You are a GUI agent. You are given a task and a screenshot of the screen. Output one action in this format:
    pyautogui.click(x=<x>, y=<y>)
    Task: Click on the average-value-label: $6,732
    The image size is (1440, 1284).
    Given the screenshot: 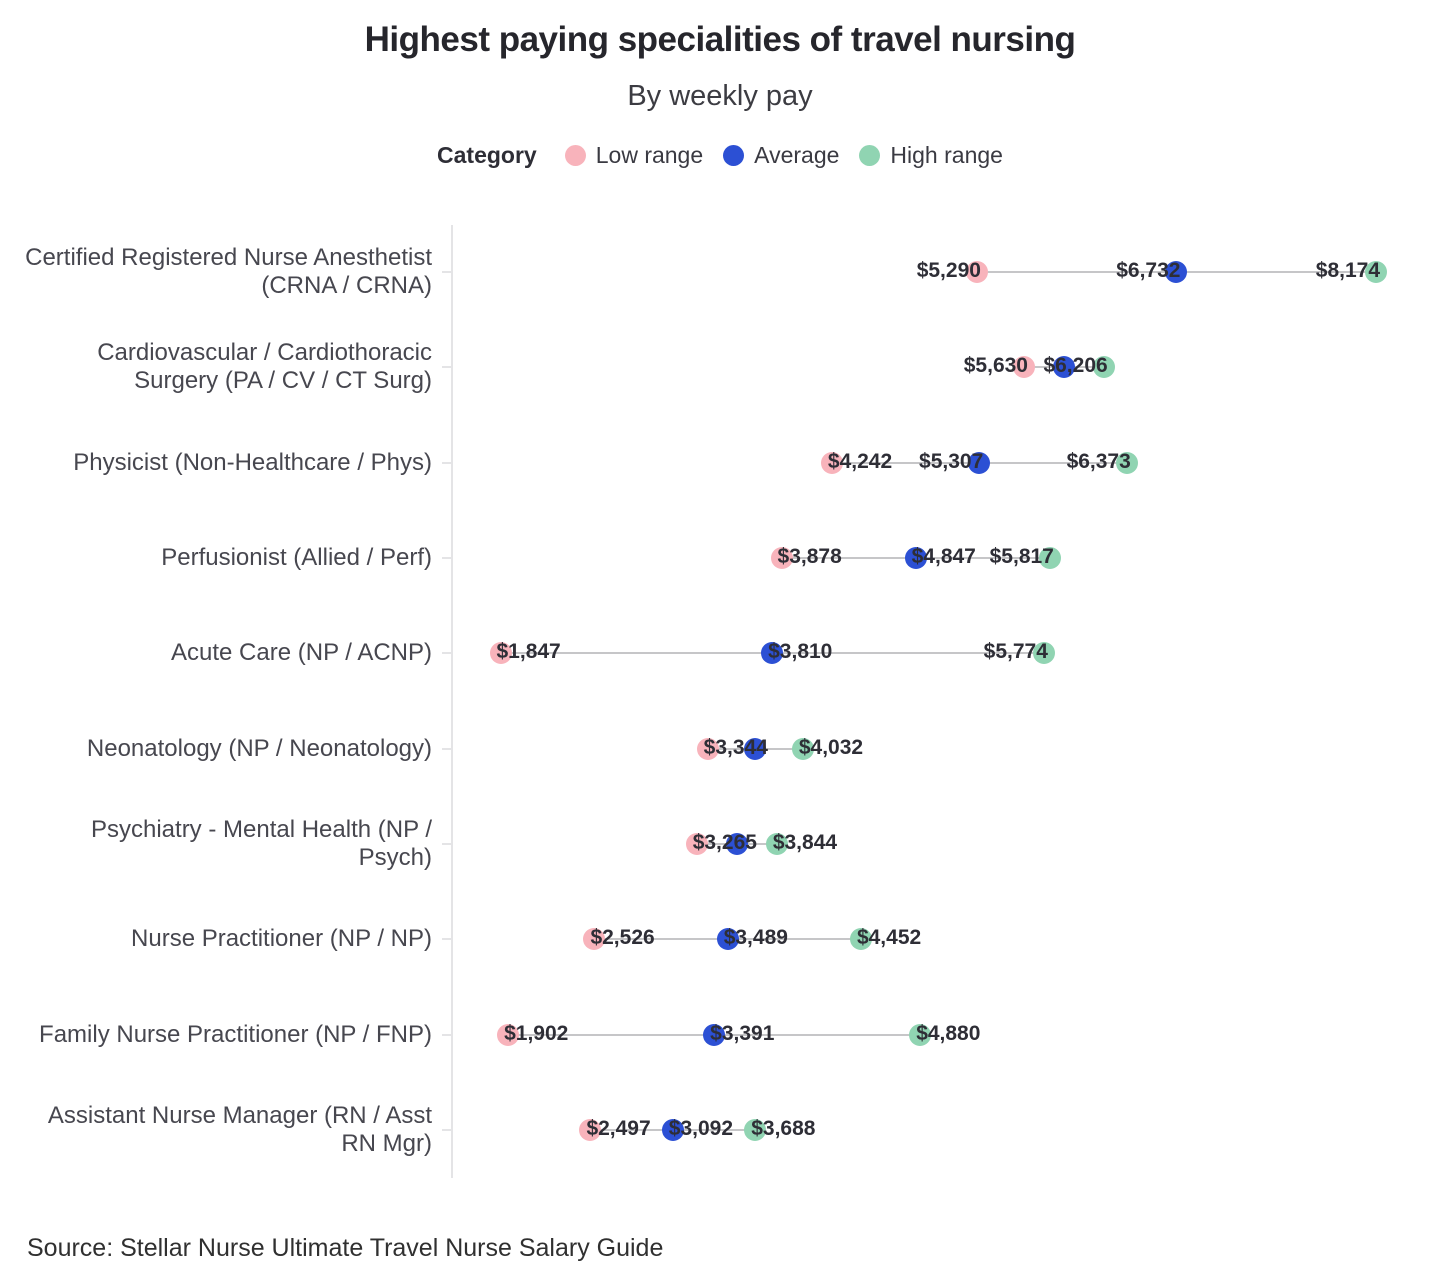 What is the action you would take?
    pyautogui.click(x=1148, y=270)
    